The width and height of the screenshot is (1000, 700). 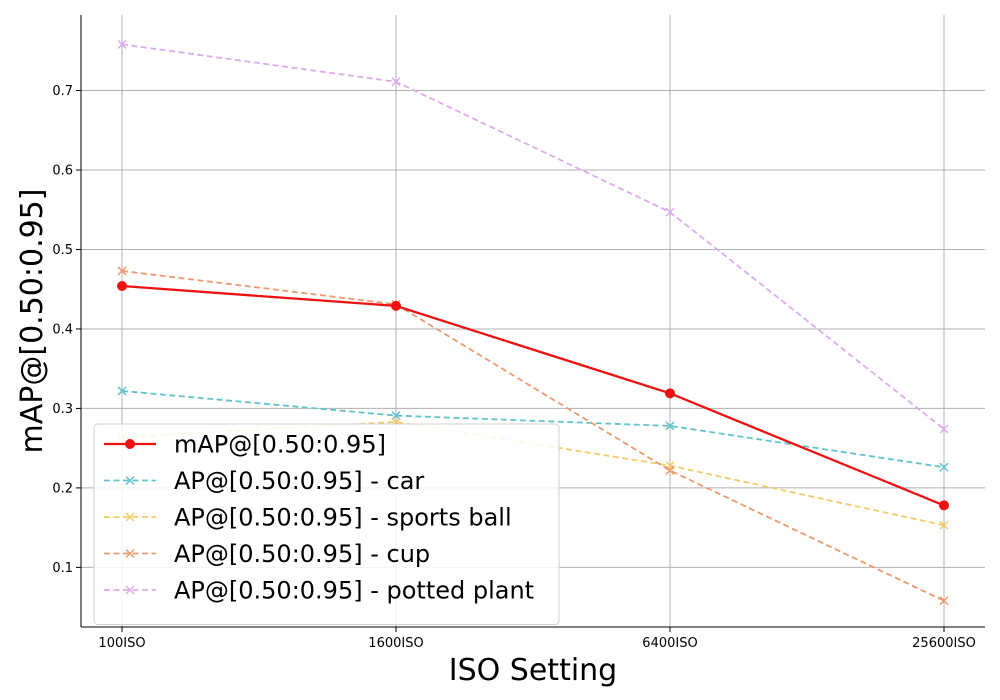 I want to click on y-tick-label: 0.6, so click(x=62, y=170).